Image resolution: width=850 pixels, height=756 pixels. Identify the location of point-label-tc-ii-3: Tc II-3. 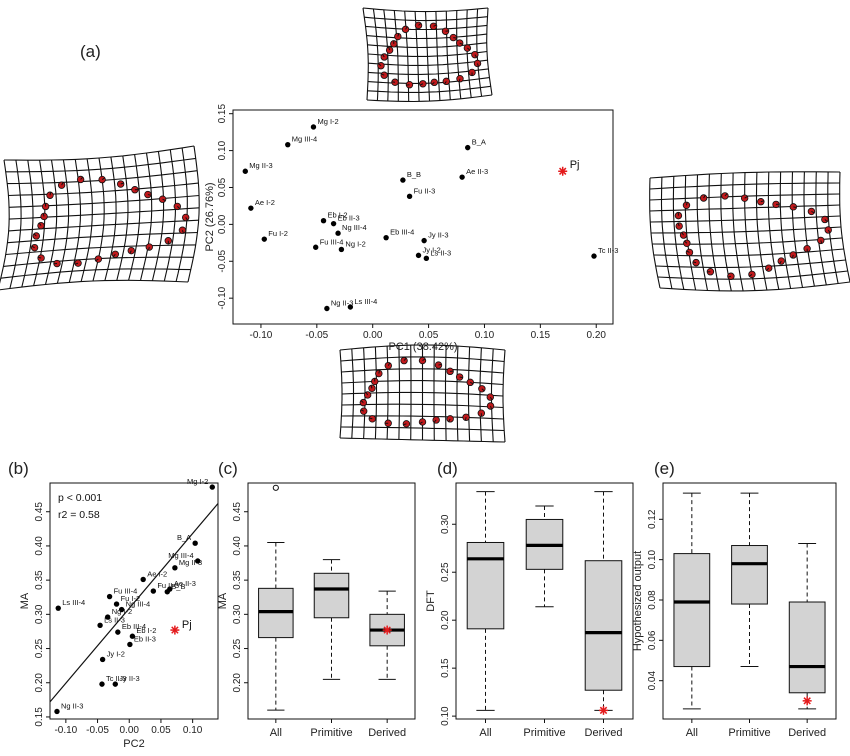
(116, 678).